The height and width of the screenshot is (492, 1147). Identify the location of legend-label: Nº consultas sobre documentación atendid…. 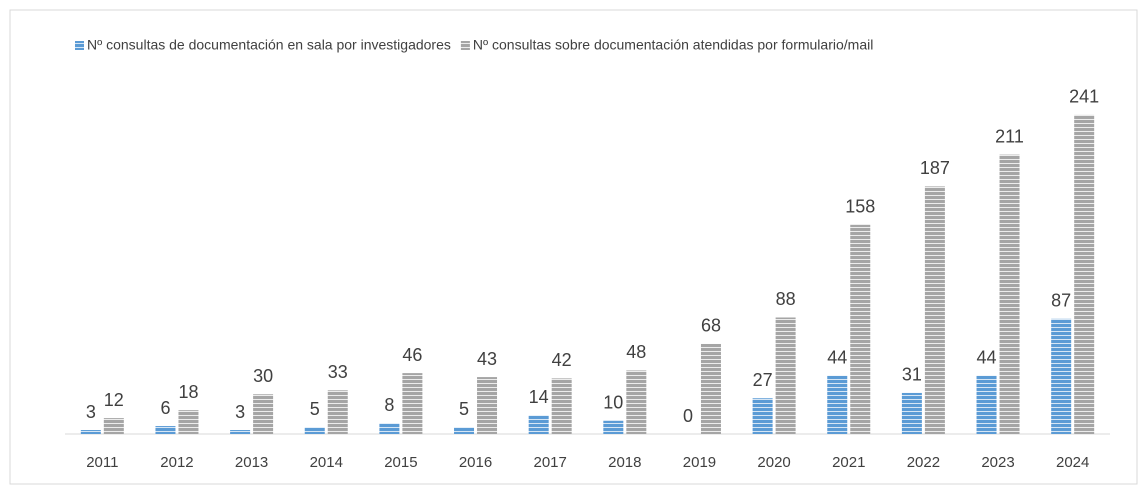
(673, 45).